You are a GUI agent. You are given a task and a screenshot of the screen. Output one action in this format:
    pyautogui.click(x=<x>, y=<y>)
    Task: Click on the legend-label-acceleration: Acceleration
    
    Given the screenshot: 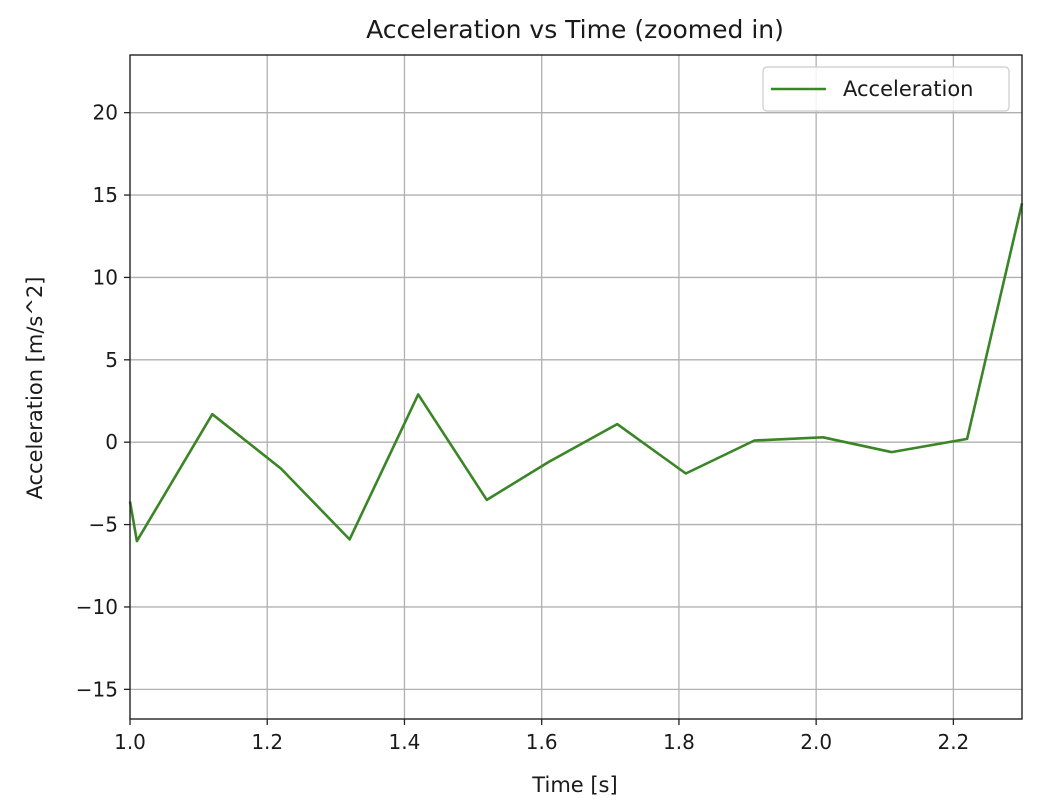 What is the action you would take?
    pyautogui.click(x=908, y=89)
    